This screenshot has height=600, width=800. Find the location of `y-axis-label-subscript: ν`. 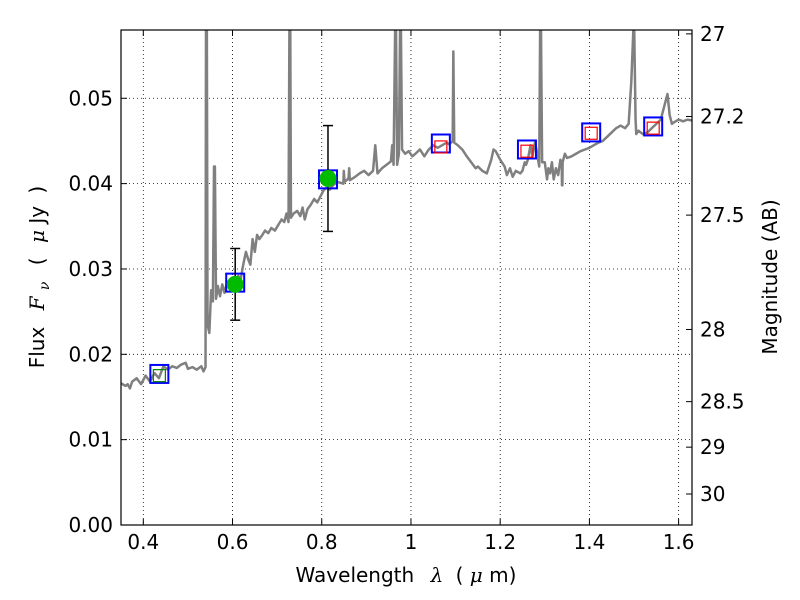

y-axis-label-subscript: ν is located at coordinates (45, 285).